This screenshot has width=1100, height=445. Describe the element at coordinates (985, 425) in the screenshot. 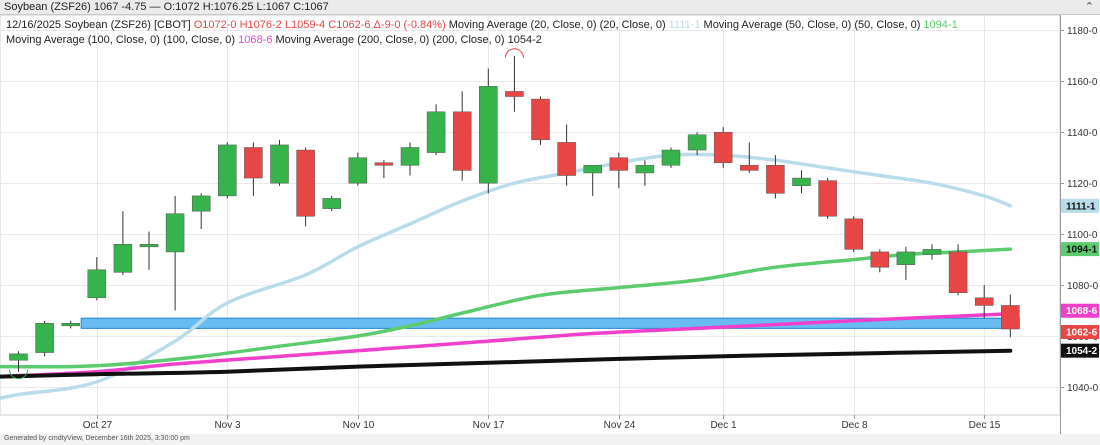

I see `x-tick-label: Dec 15` at that location.